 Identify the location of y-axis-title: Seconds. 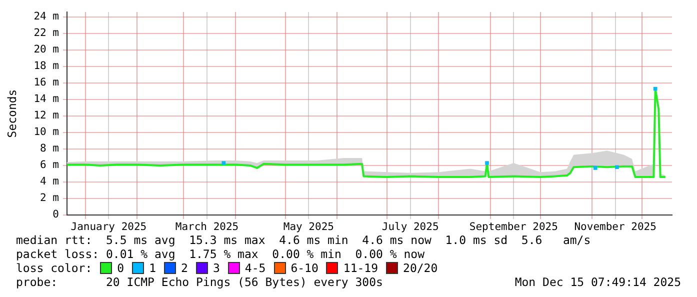
(11, 113).